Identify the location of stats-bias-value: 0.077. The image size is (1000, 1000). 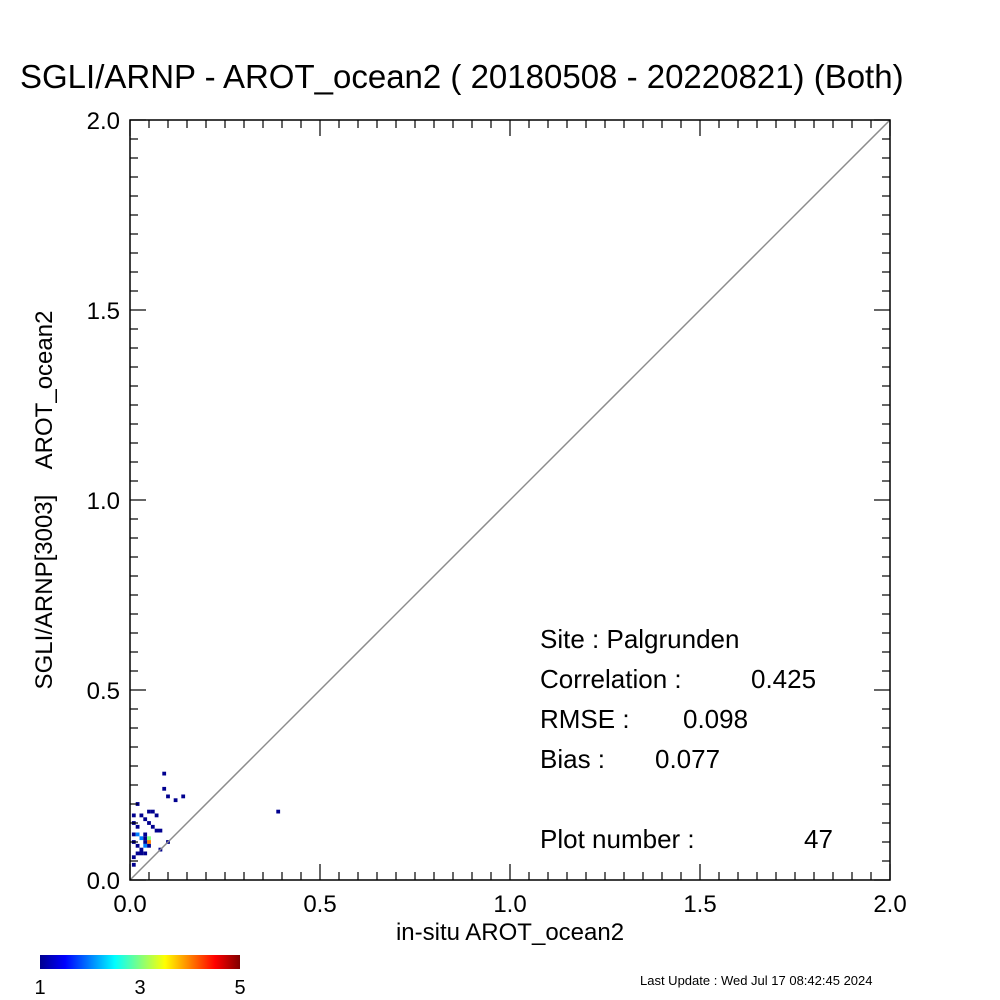
(687, 759).